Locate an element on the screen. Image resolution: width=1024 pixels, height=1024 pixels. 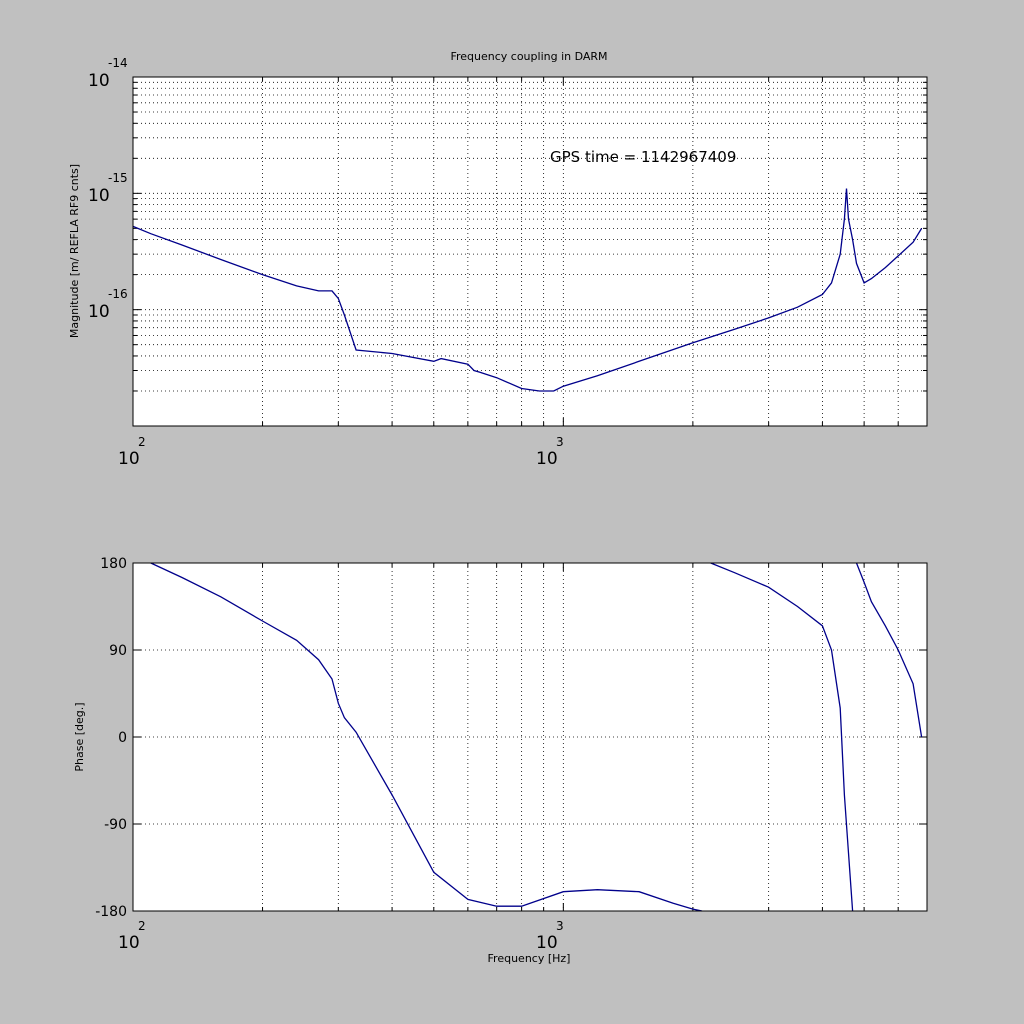
phase-y-tick-label: -90 is located at coordinates (115, 825).